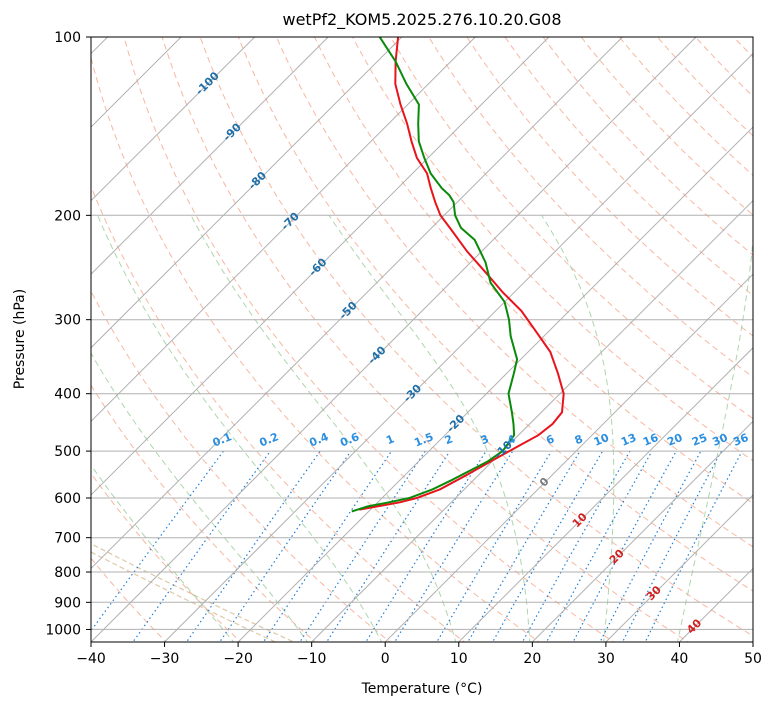 The width and height of the screenshot is (775, 708). Describe the element at coordinates (312, 659) in the screenshot. I see `x-tick-label: −10` at that location.